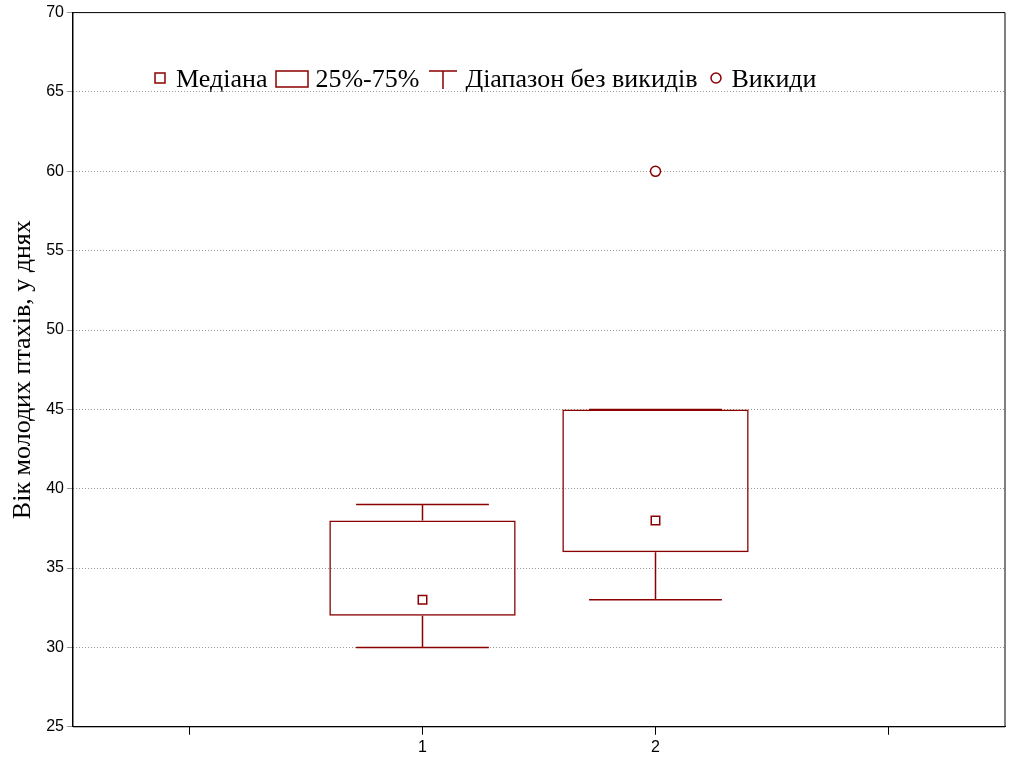  Describe the element at coordinates (55, 408) in the screenshot. I see `y-tick-label: 45` at that location.